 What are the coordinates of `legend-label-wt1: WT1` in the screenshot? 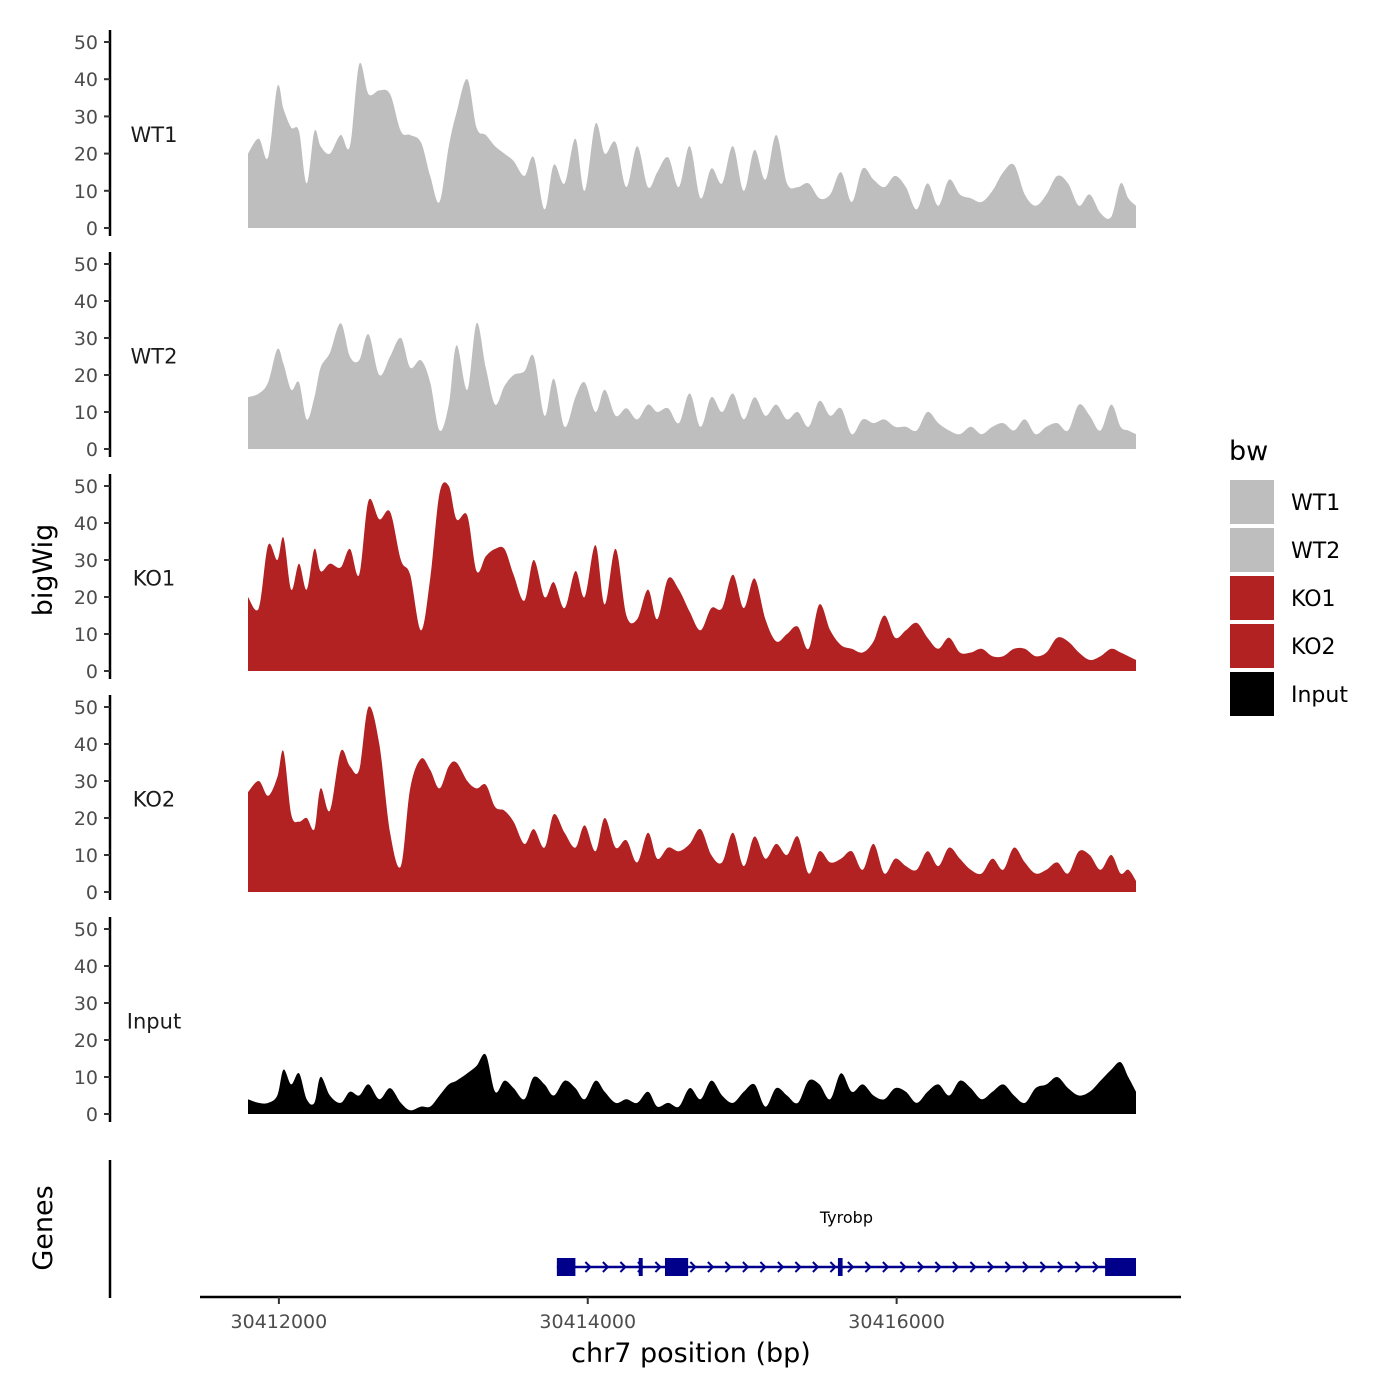 It's located at (1315, 503).